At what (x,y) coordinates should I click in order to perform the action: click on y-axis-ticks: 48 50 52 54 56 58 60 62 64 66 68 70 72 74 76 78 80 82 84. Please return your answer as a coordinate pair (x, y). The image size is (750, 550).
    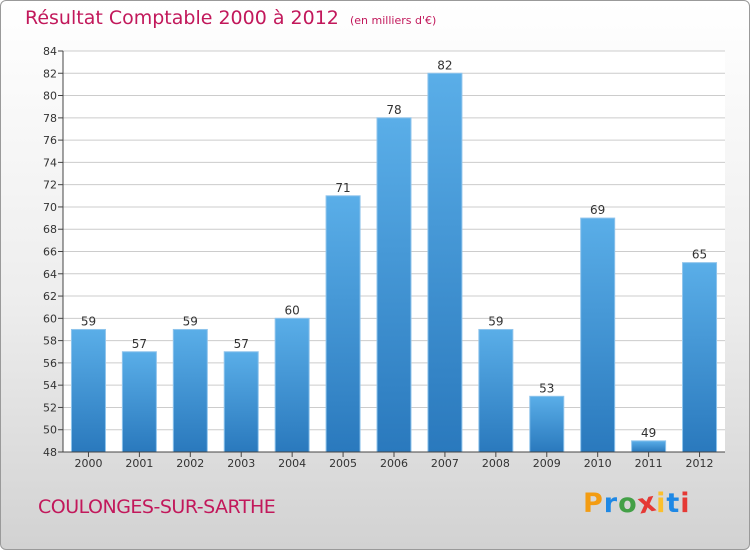
    Looking at the image, I should click on (53, 252).